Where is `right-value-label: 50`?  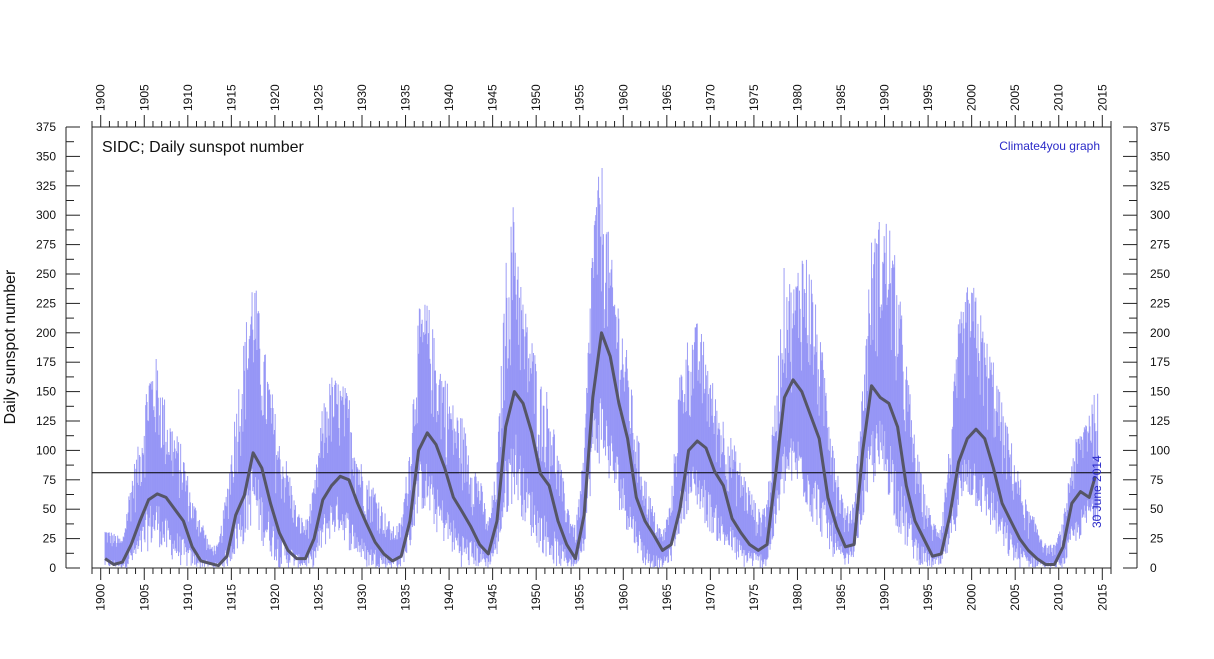 right-value-label: 50 is located at coordinates (1157, 509).